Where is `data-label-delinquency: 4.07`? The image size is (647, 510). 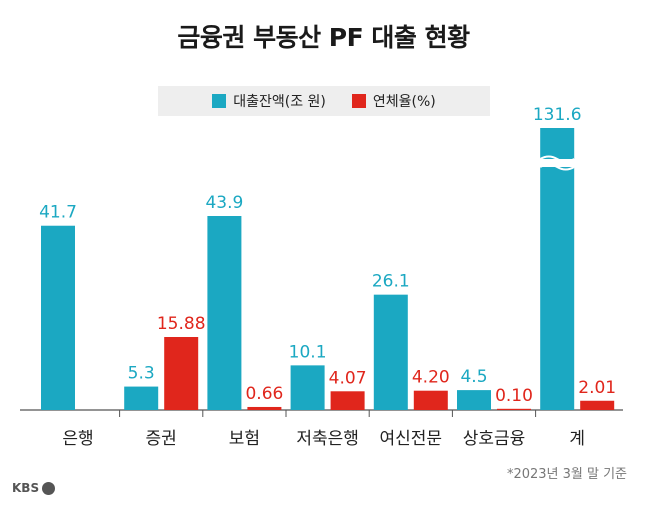 data-label-delinquency: 4.07 is located at coordinates (348, 378).